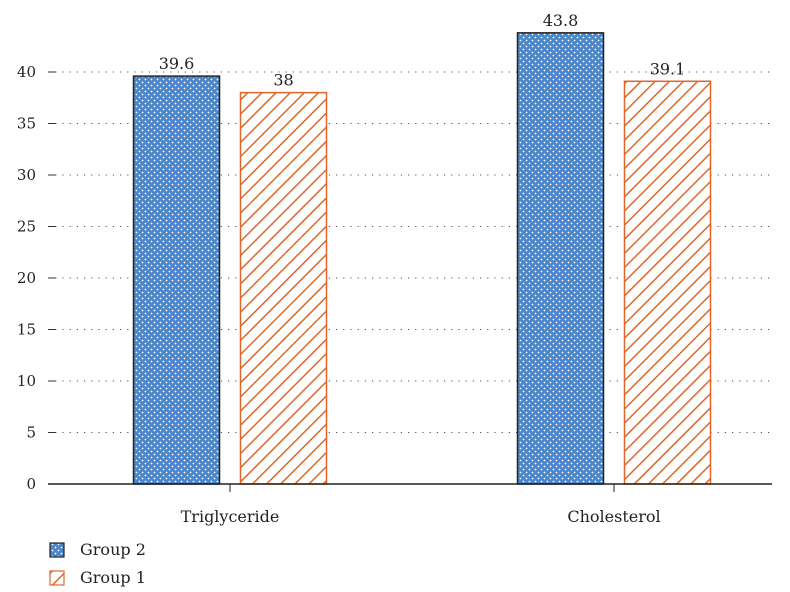 This screenshot has width=790, height=592. Describe the element at coordinates (283, 80) in the screenshot. I see `data-label: 38` at that location.